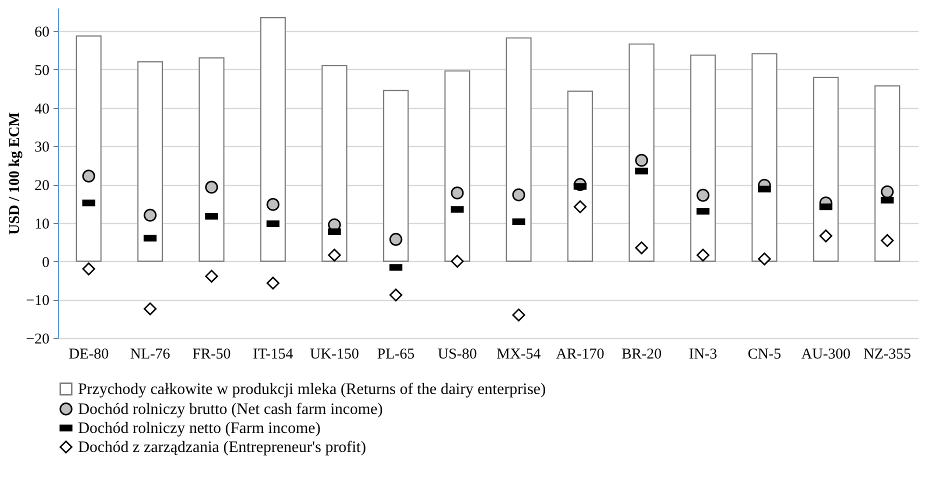 This screenshot has height=484, width=941. Describe the element at coordinates (273, 354) in the screenshot. I see `x-tick-label: IT-154` at that location.